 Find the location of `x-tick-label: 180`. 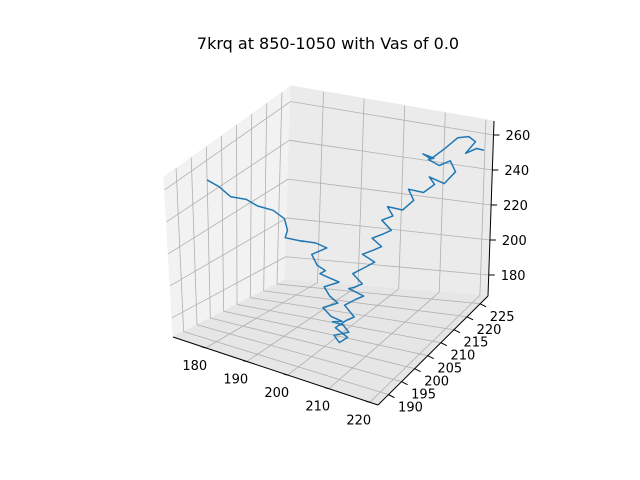

x-tick-label: 180 is located at coordinates (194, 366).